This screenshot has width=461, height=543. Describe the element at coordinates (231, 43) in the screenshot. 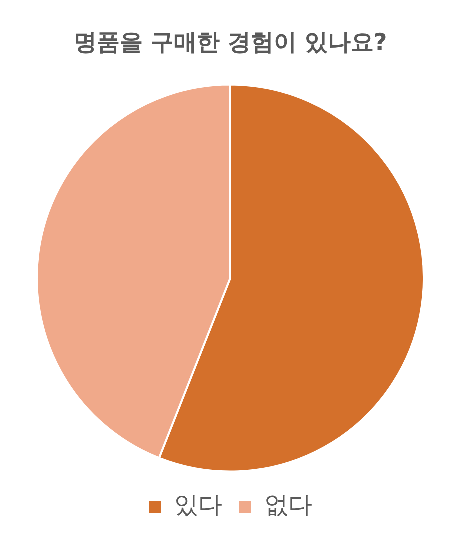

I see `chart-title: 명품을 구매한 경험이 있나요?` at that location.